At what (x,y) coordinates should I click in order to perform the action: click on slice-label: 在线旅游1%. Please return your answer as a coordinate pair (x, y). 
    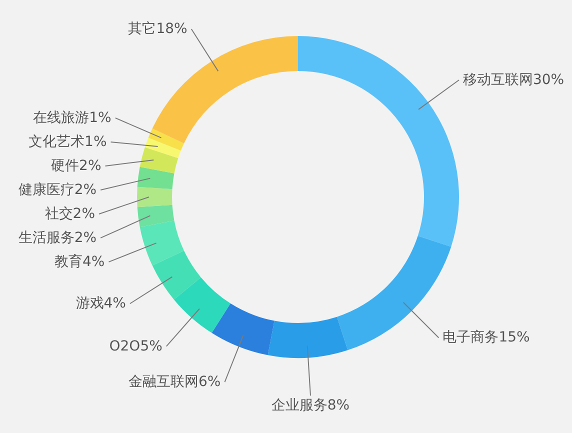
    Looking at the image, I should click on (72, 118).